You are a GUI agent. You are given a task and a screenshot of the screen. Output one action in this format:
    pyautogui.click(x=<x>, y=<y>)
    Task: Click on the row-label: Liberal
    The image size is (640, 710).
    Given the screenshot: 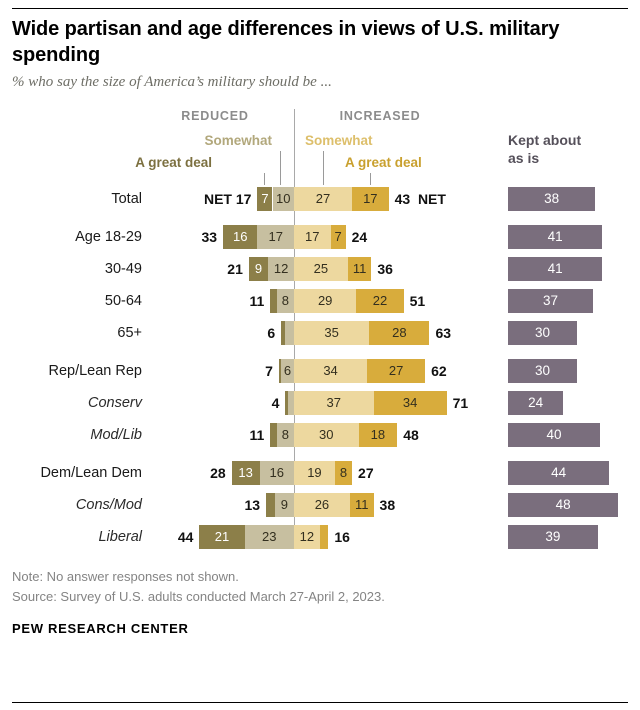 What is the action you would take?
    pyautogui.click(x=120, y=537)
    